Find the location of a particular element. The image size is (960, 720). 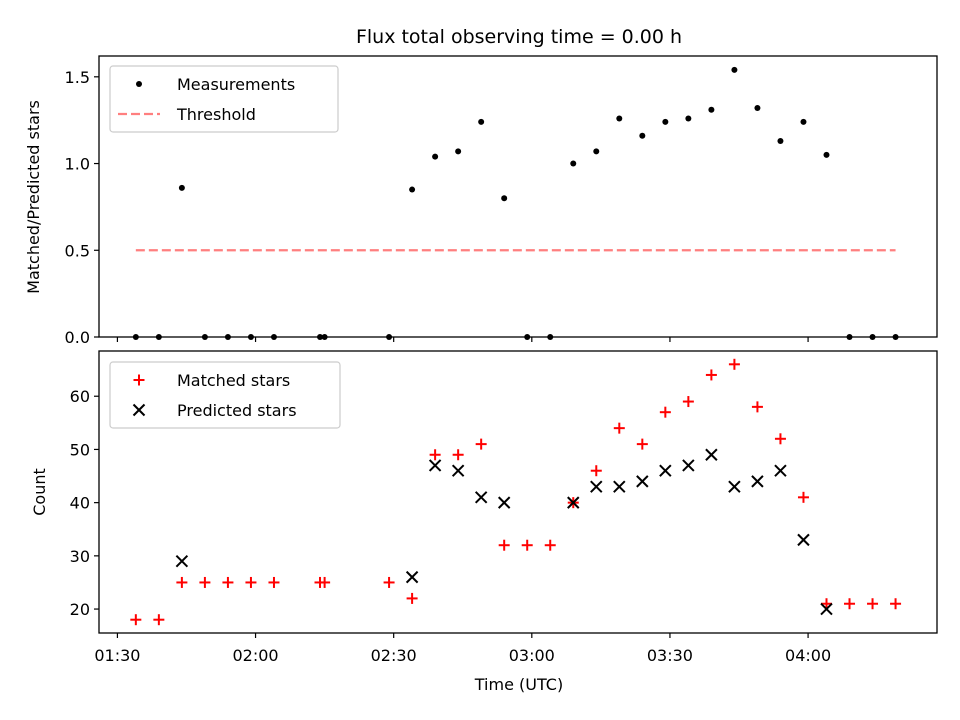

y-tick-label: 20 is located at coordinates (80, 609).